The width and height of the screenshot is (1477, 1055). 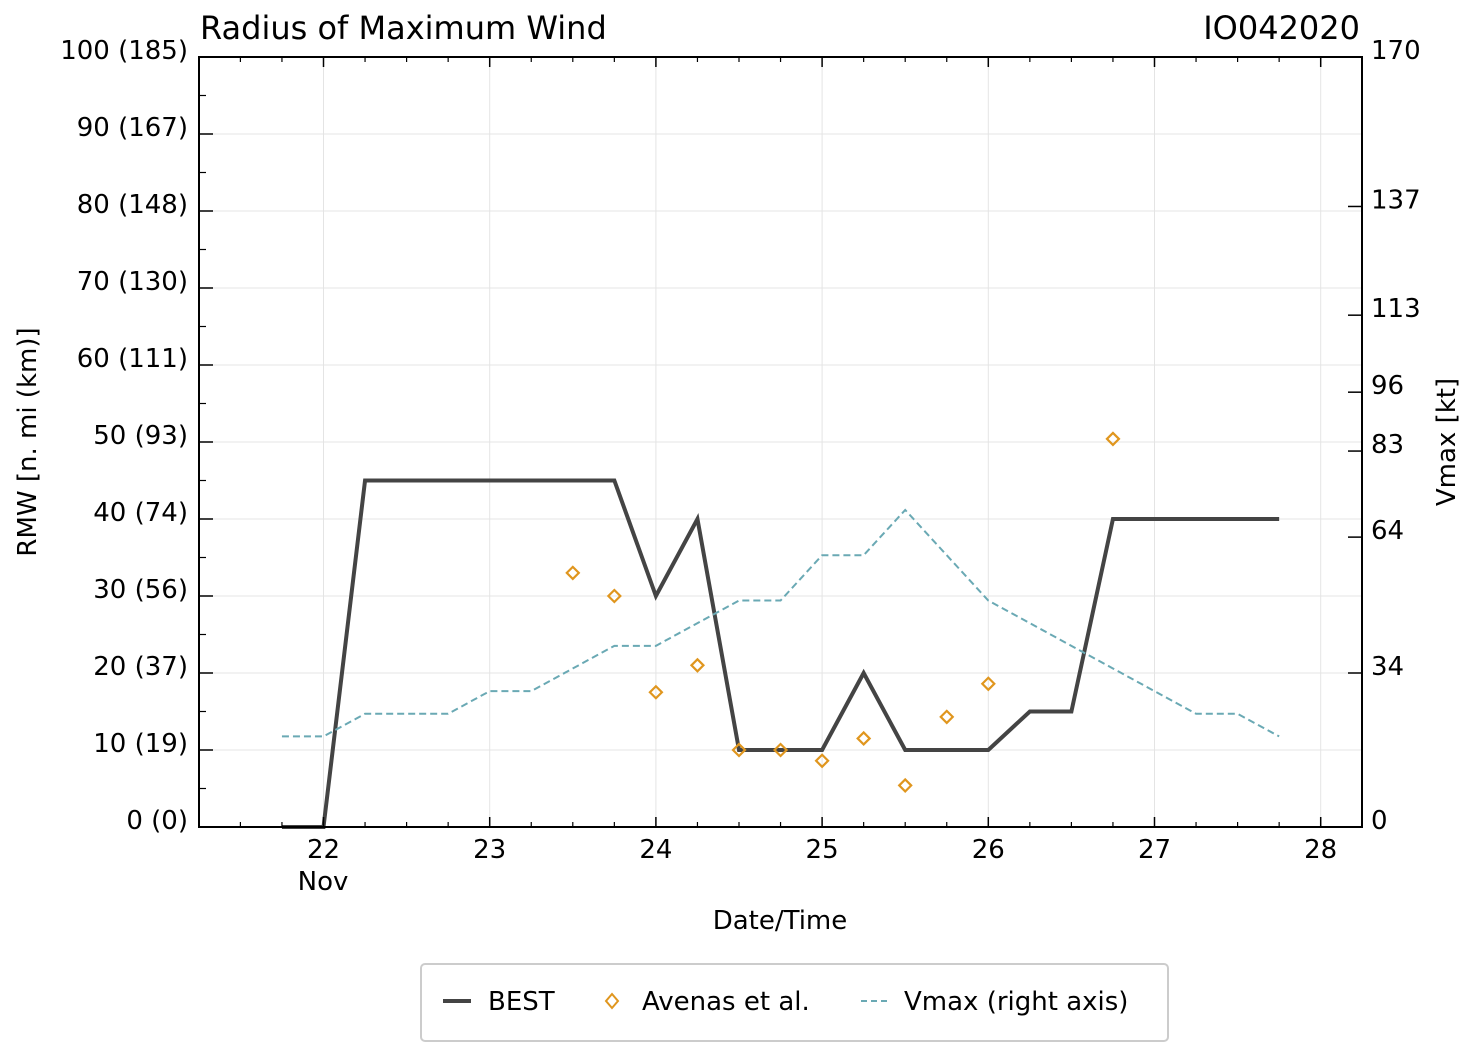 What do you see at coordinates (1379, 821) in the screenshot?
I see `y-right-tick-label: 0` at bounding box center [1379, 821].